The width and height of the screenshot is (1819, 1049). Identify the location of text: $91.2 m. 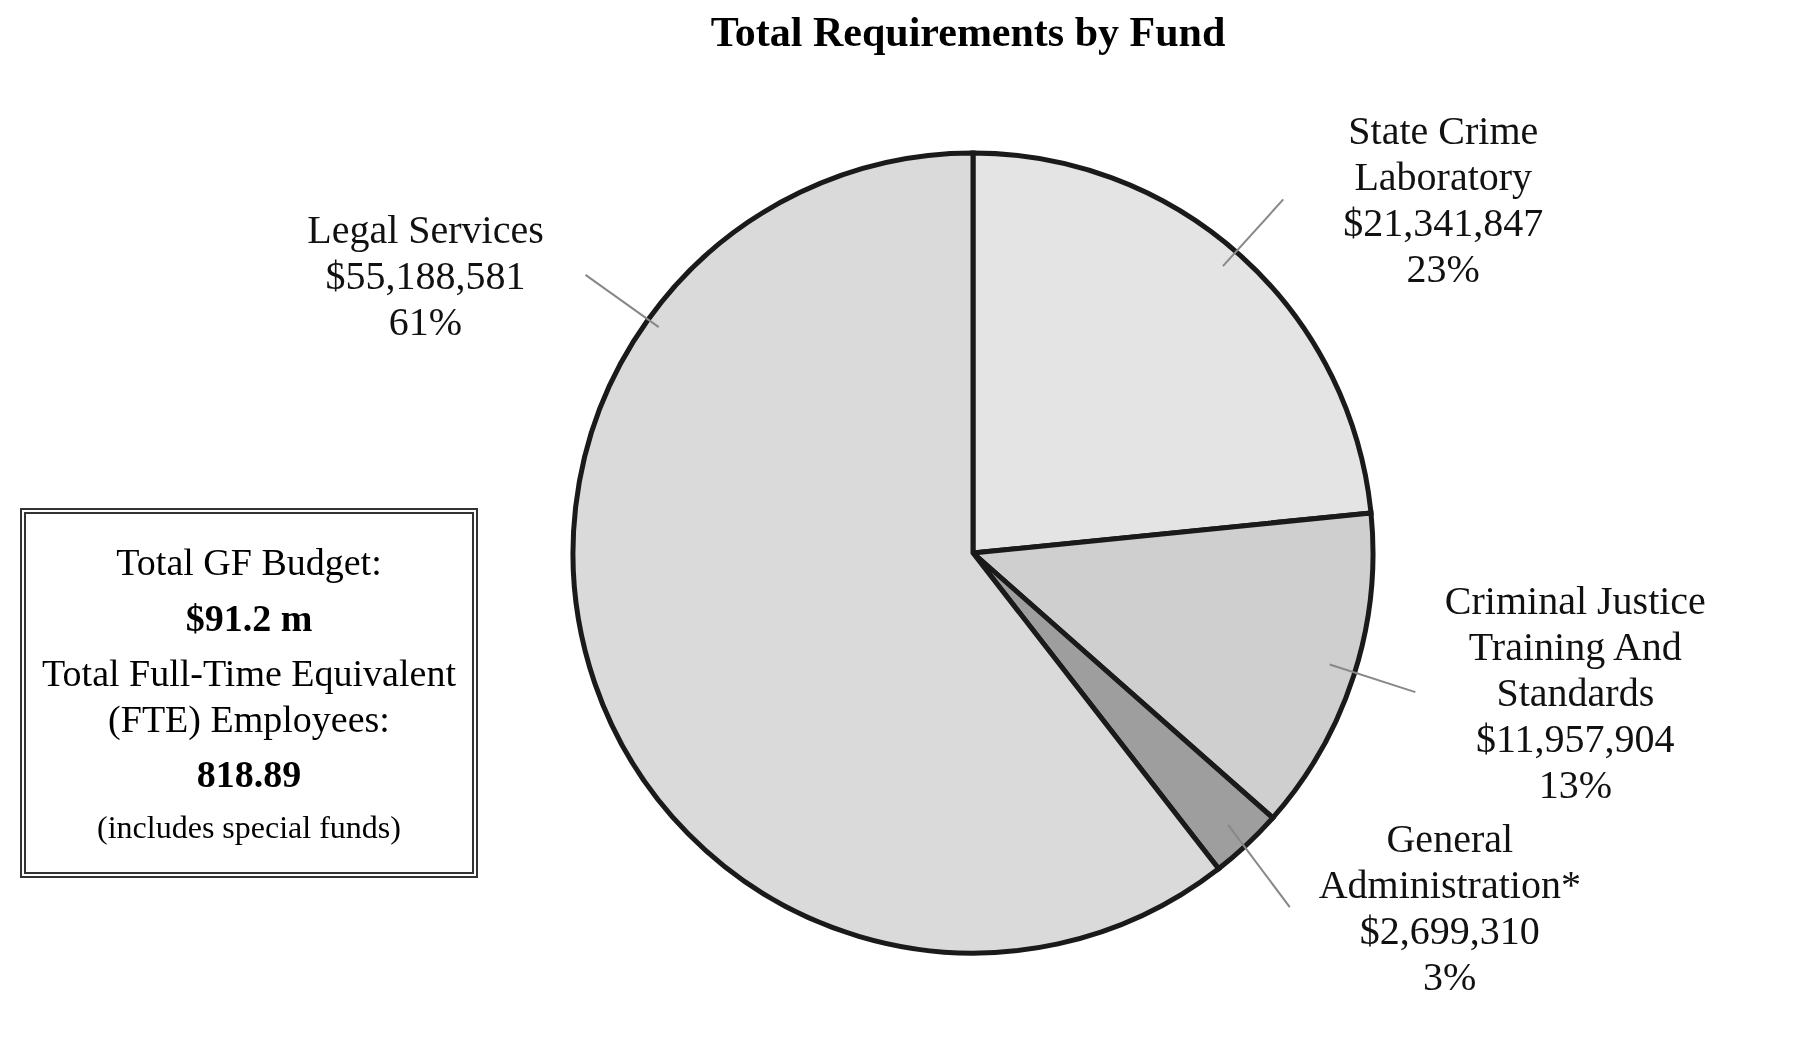
(249, 618).